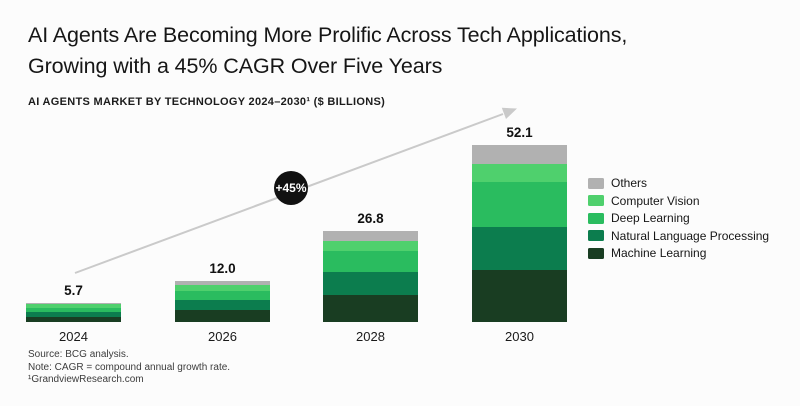 Image resolution: width=800 pixels, height=406 pixels. I want to click on bar-segment-computer-vision-2026, so click(222, 288).